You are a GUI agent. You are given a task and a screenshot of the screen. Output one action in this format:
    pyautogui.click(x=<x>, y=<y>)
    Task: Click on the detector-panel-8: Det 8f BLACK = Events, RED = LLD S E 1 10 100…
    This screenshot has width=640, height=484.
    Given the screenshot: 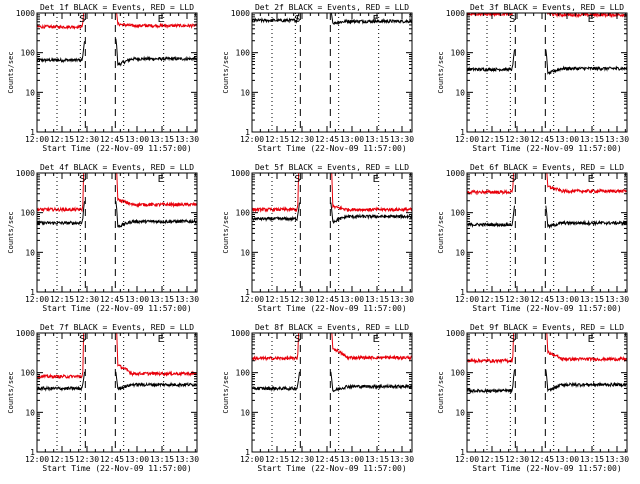 What is the action you would take?
    pyautogui.click(x=318, y=398)
    